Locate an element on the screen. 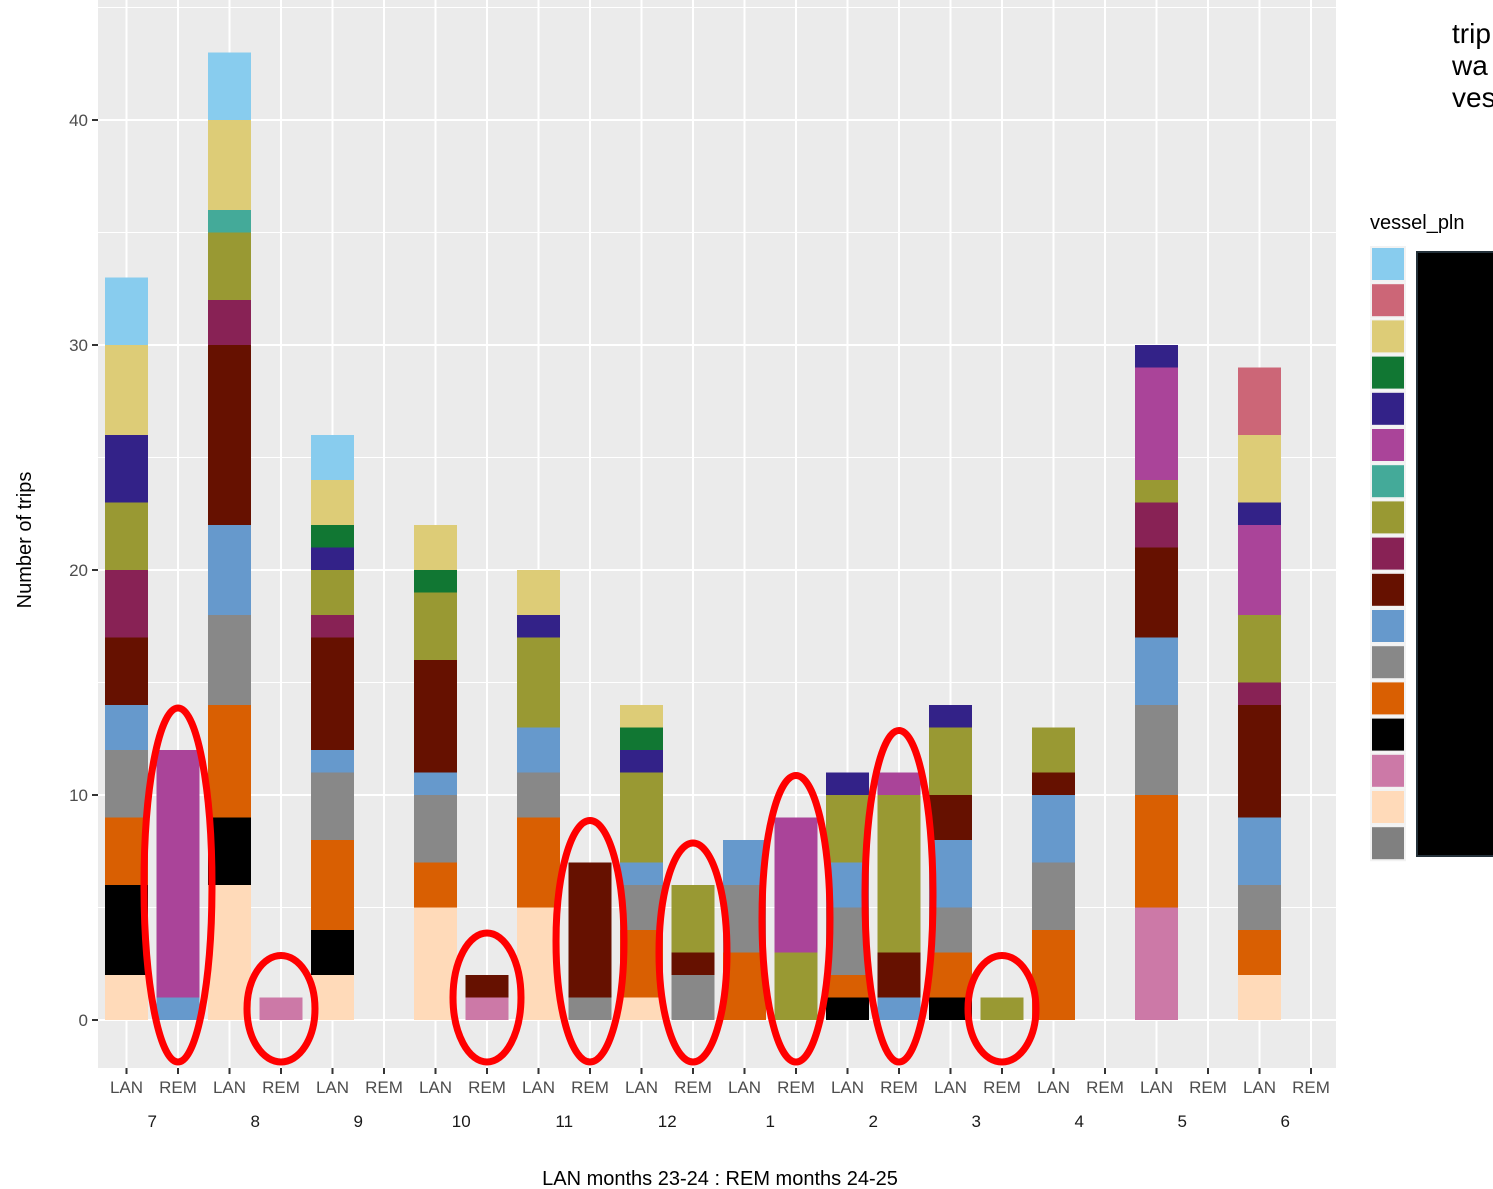  x-axis-title: LAN months 23-24 : REM months 24-25 is located at coordinates (720, 1178).